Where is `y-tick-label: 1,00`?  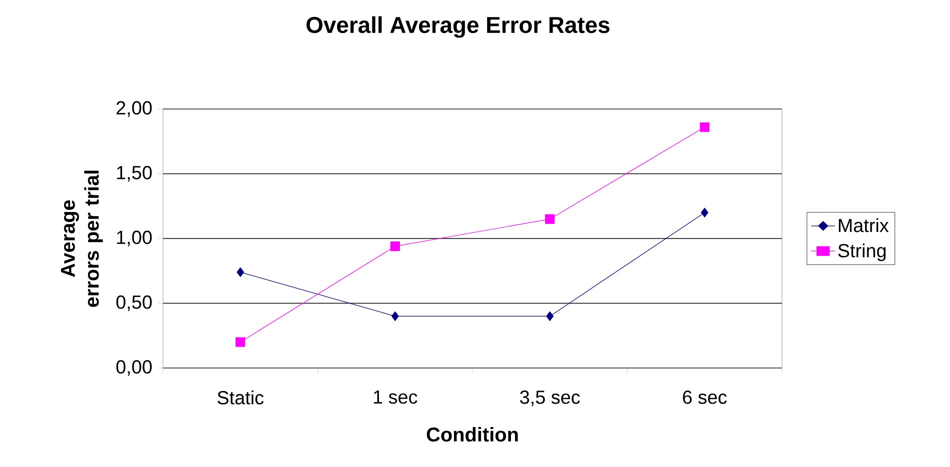
y-tick-label: 1,00 is located at coordinates (134, 238).